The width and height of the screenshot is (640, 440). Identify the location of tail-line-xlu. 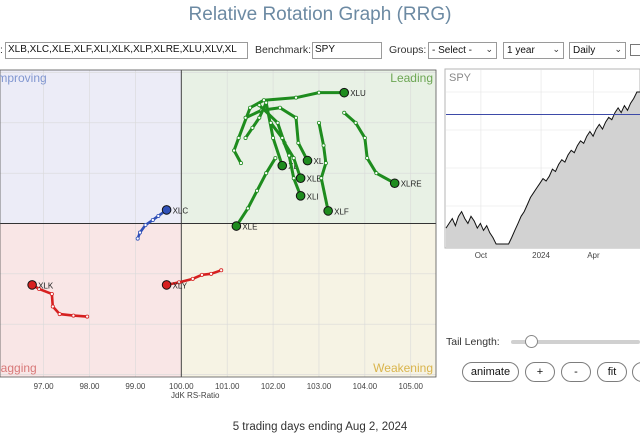
(289, 128).